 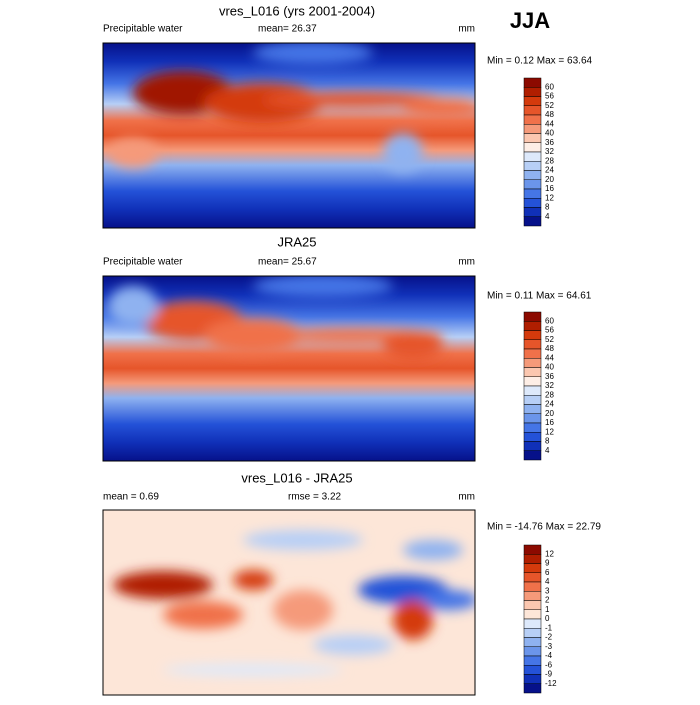 What do you see at coordinates (547, 609) in the screenshot?
I see `colorbar-label: 1` at bounding box center [547, 609].